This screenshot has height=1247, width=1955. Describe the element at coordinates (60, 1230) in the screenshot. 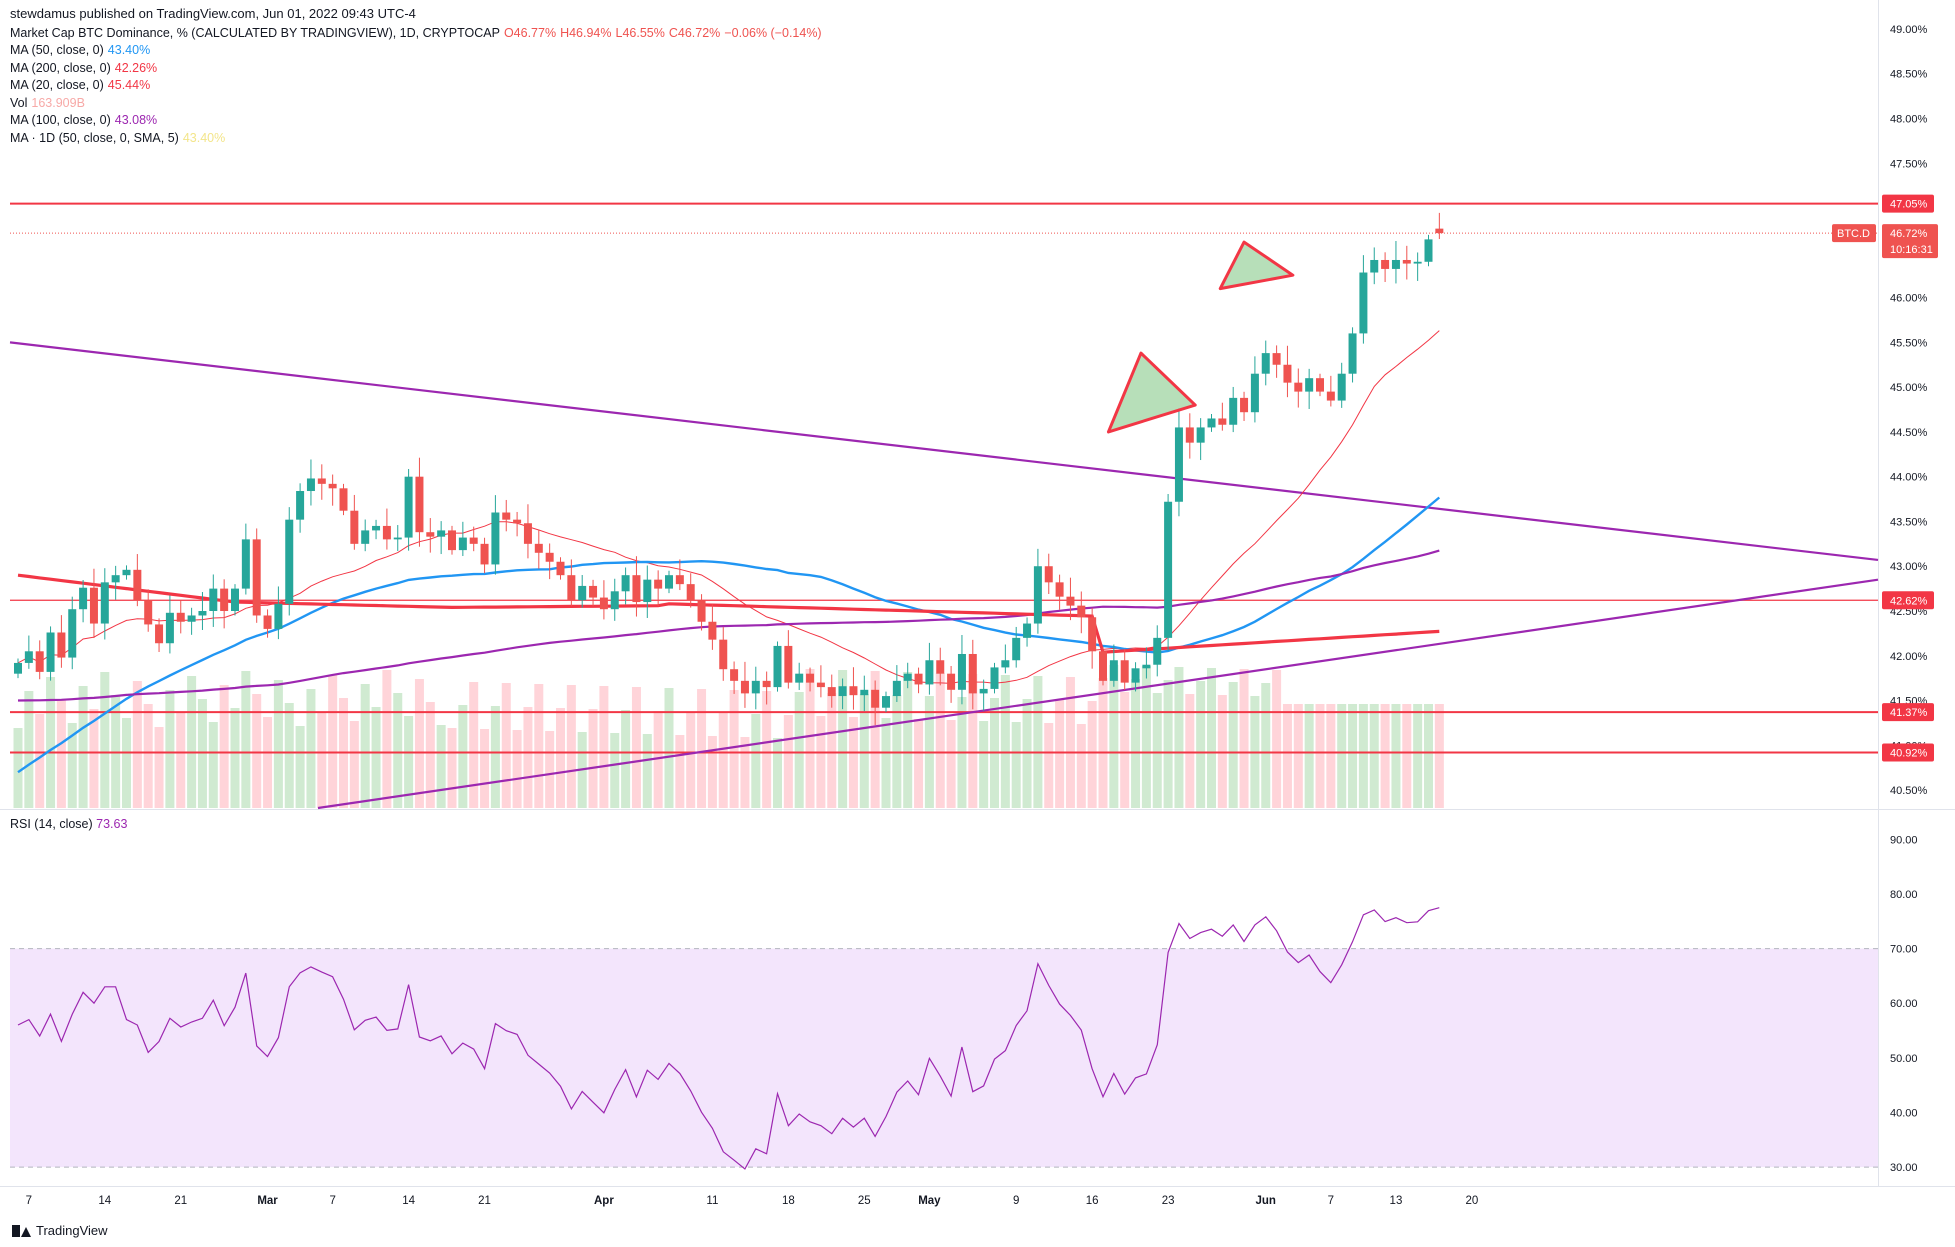

I see `tradingview-brand: TradingView` at that location.